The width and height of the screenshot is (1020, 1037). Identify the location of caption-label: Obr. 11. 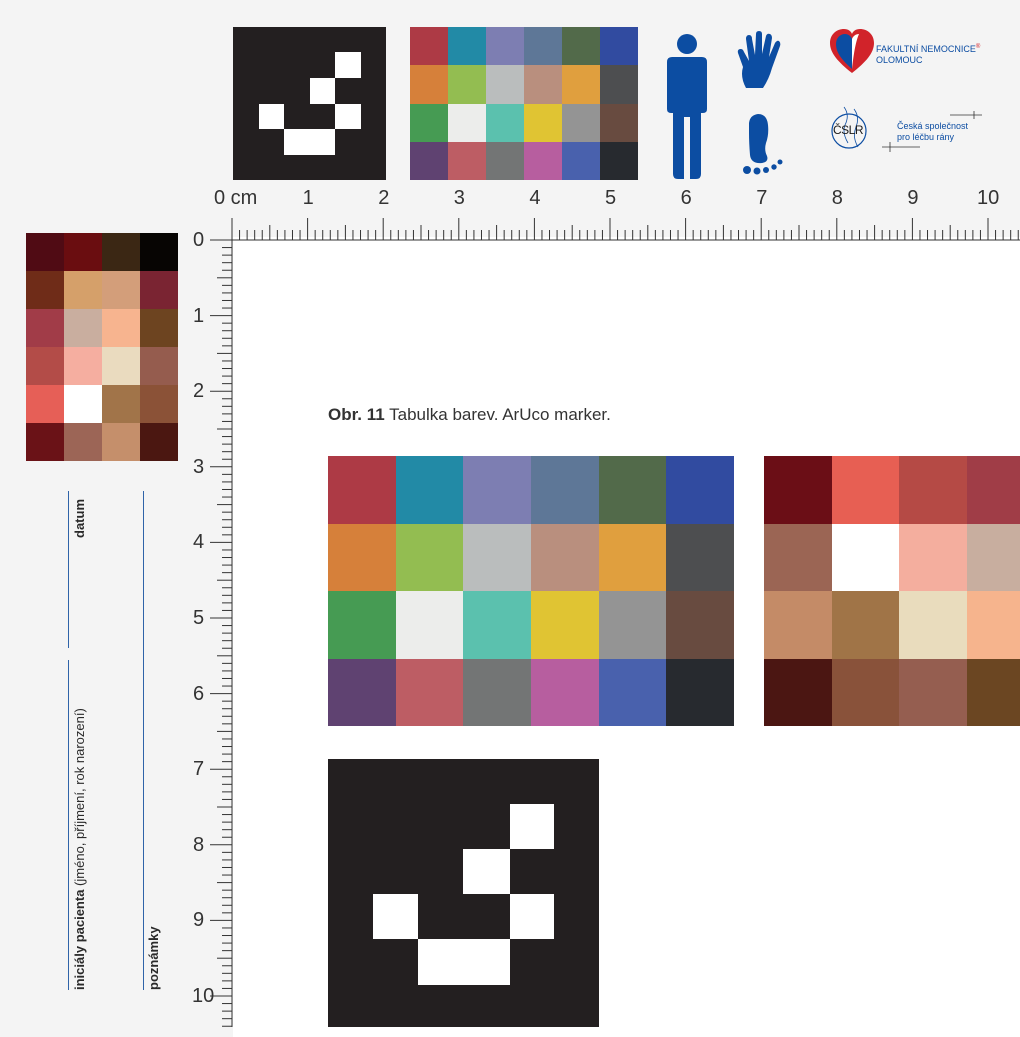
(356, 414).